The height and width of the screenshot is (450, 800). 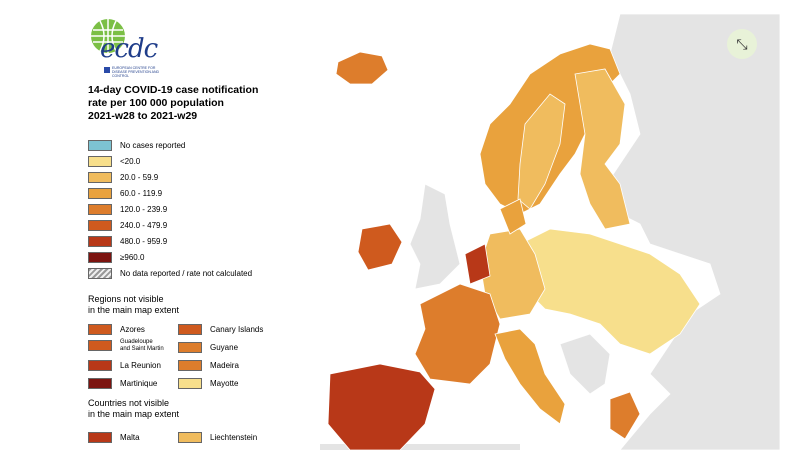 What do you see at coordinates (129, 403) in the screenshot?
I see `countries-heading-line-1: Countries not visible` at bounding box center [129, 403].